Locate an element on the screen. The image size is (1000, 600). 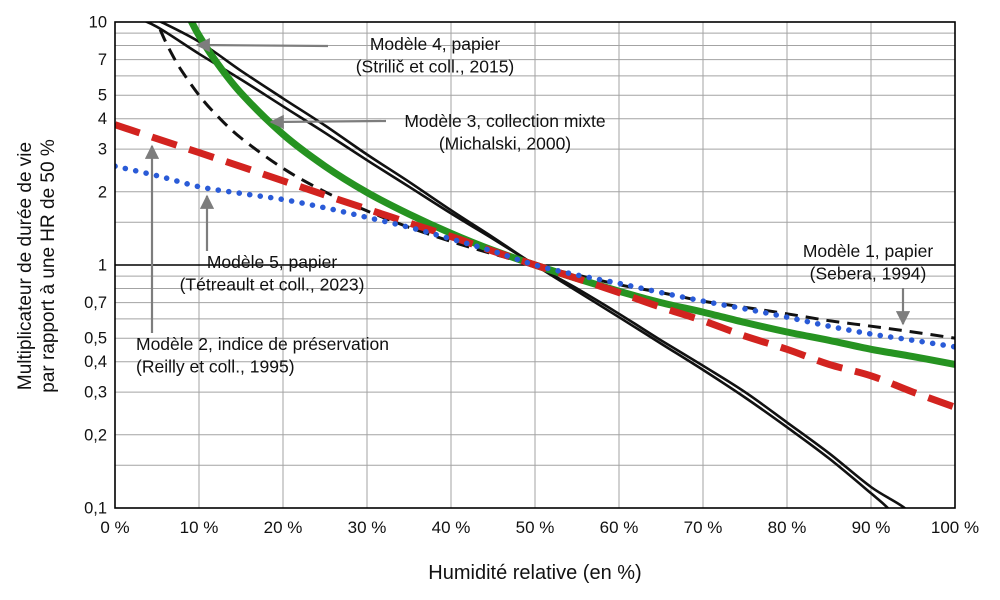
x-tick-label: 0 % is located at coordinates (114, 527).